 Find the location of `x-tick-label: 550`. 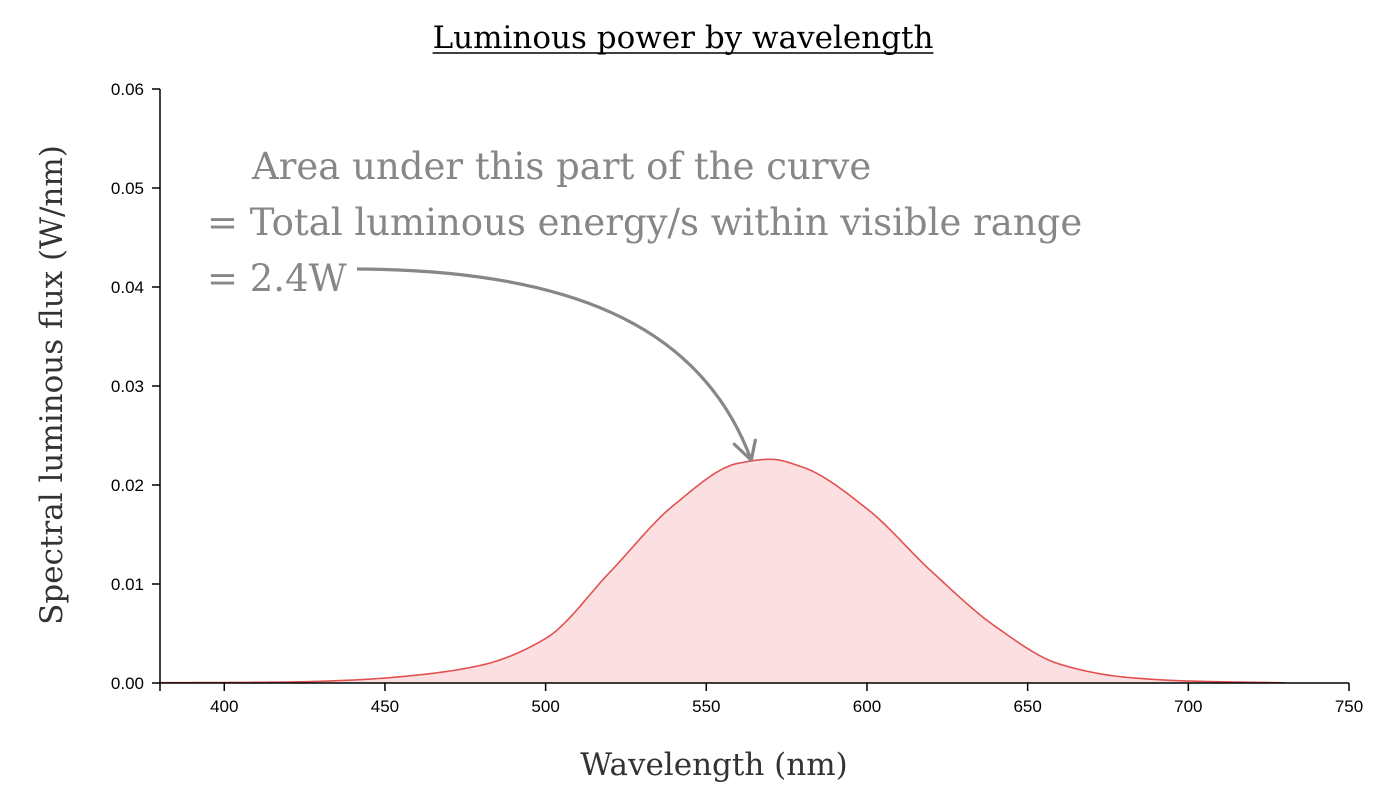

x-tick-label: 550 is located at coordinates (706, 706).